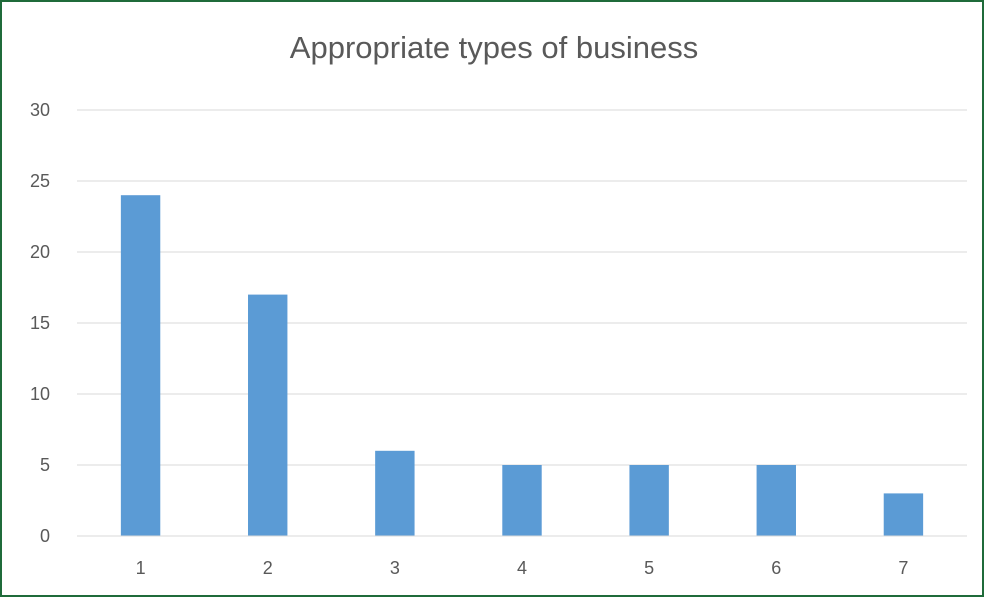 Image resolution: width=984 pixels, height=599 pixels. I want to click on y-tick-label: 30, so click(40, 110).